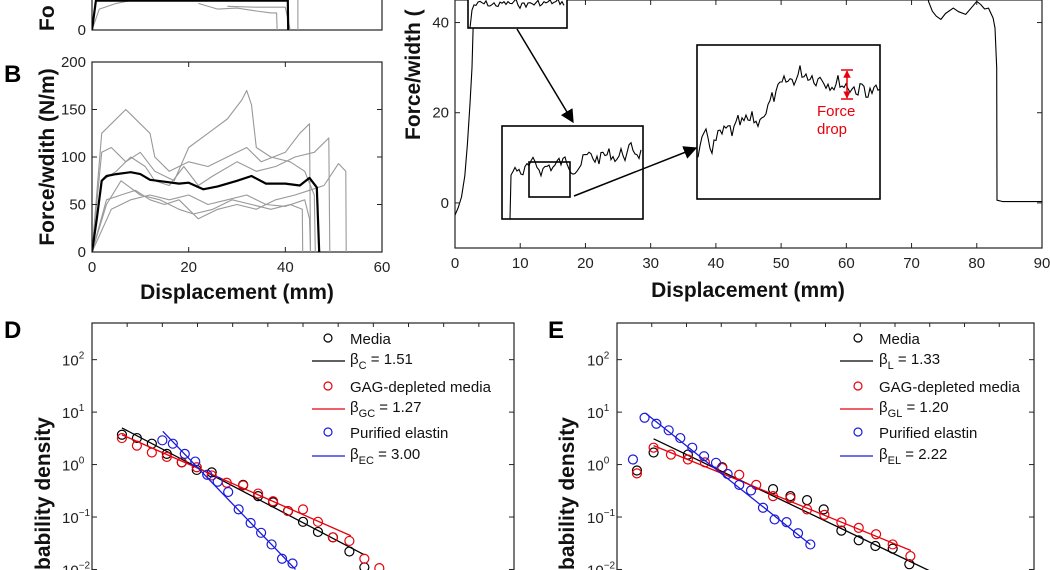 The width and height of the screenshot is (1050, 570). Describe the element at coordinates (12, 330) in the screenshot. I see `panel-label-d: D` at that location.